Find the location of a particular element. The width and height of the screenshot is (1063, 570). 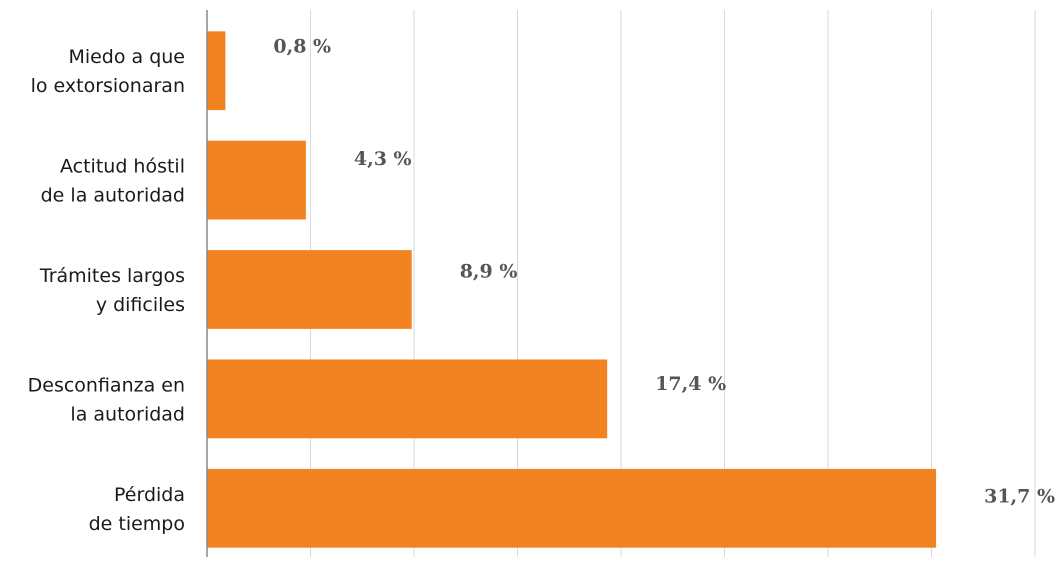

category-label-line: Pérdida is located at coordinates (149, 495).